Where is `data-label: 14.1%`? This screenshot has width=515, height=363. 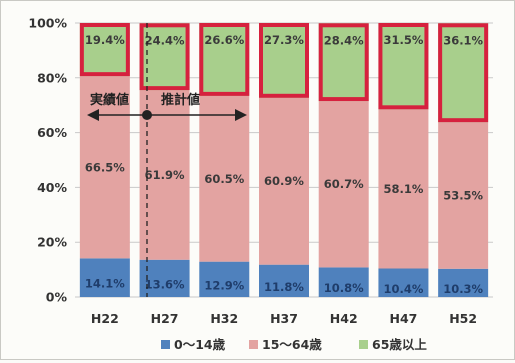 data-label: 14.1% is located at coordinates (105, 284).